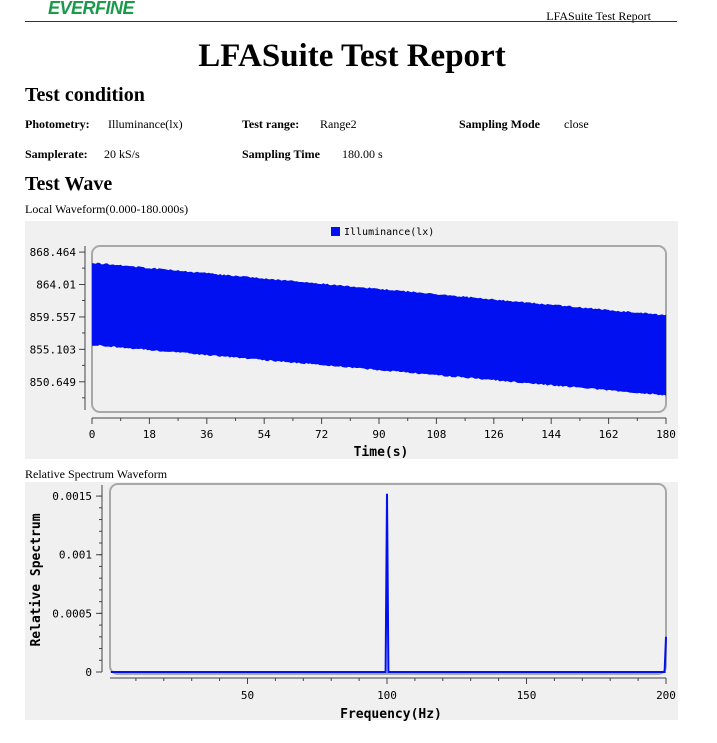 The height and width of the screenshot is (743, 717). What do you see at coordinates (321, 434) in the screenshot?
I see `x-tick-label: 72` at bounding box center [321, 434].